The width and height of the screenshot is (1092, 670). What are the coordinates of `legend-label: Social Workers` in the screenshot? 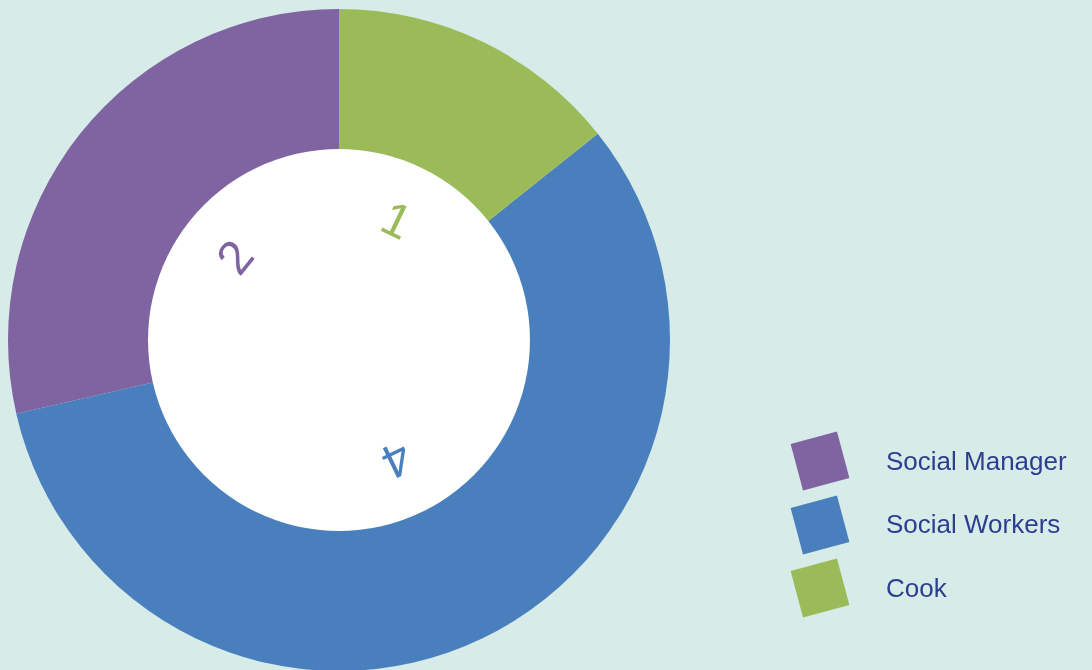 It's located at (973, 525).